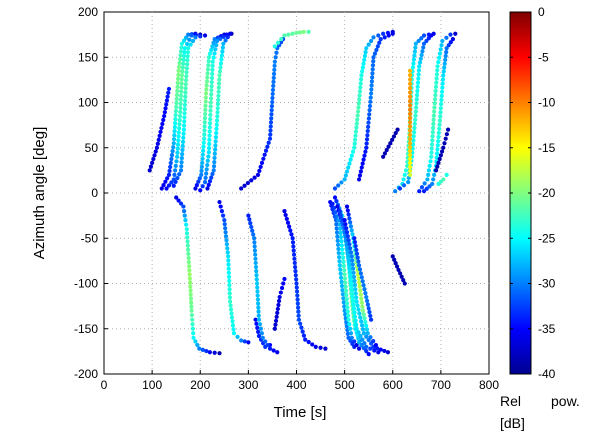 The width and height of the screenshot is (590, 445). What do you see at coordinates (86, 374) in the screenshot?
I see `y-tick-label: -200` at bounding box center [86, 374].